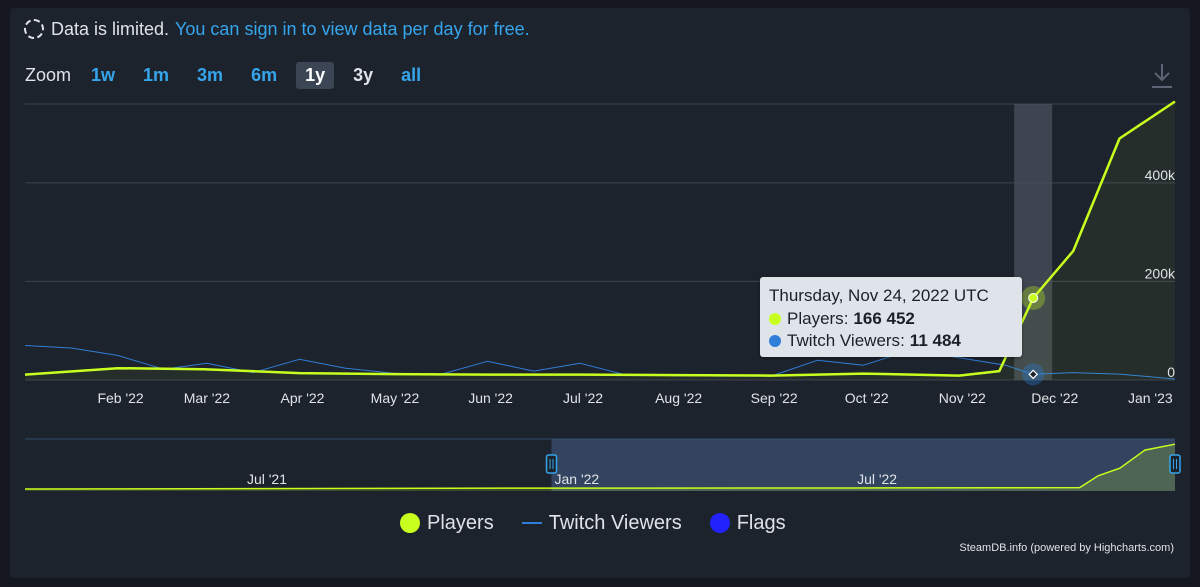 This screenshot has width=1200, height=587. What do you see at coordinates (615, 522) in the screenshot?
I see `legend-label-twitch: Twitch Viewers` at bounding box center [615, 522].